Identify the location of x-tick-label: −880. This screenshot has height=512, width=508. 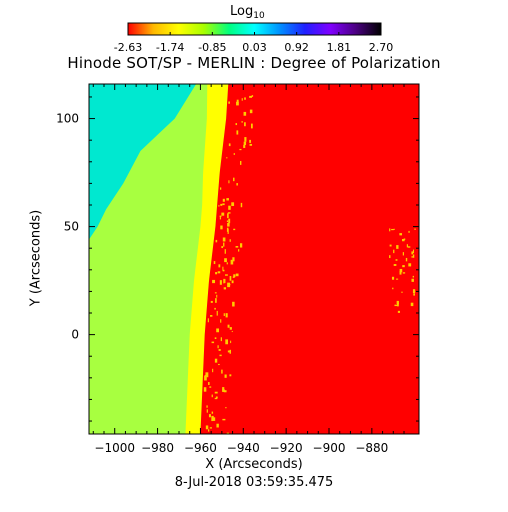
(371, 448).